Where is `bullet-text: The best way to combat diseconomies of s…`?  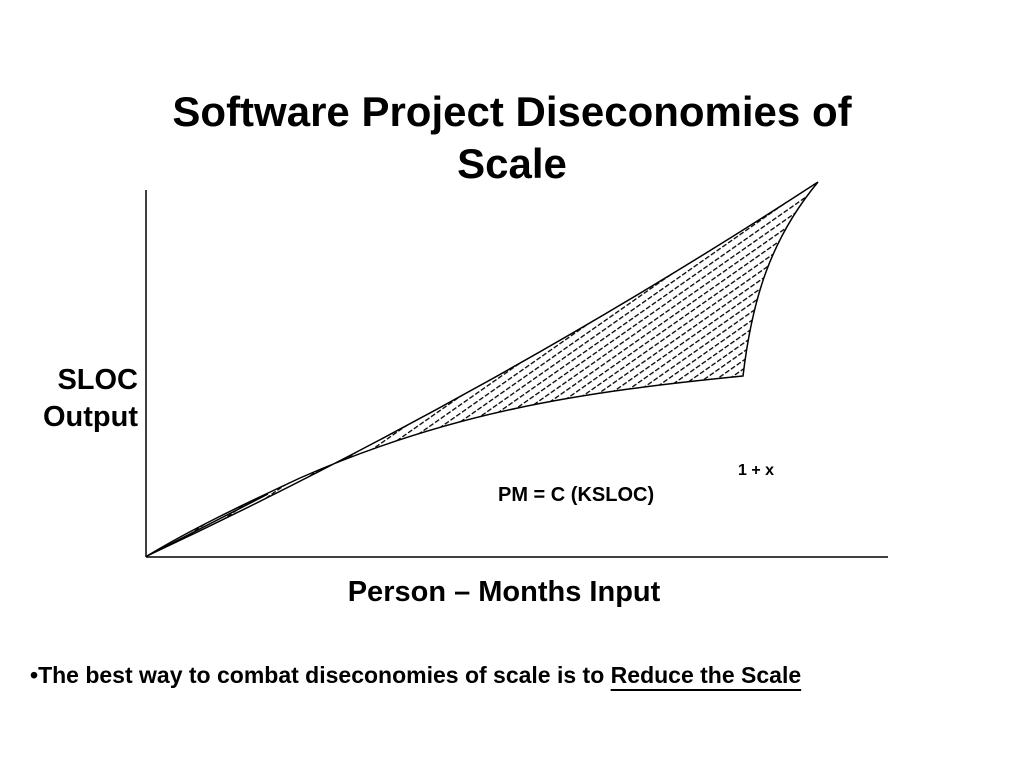 bullet-text: The best way to combat diseconomies of s… is located at coordinates (324, 675).